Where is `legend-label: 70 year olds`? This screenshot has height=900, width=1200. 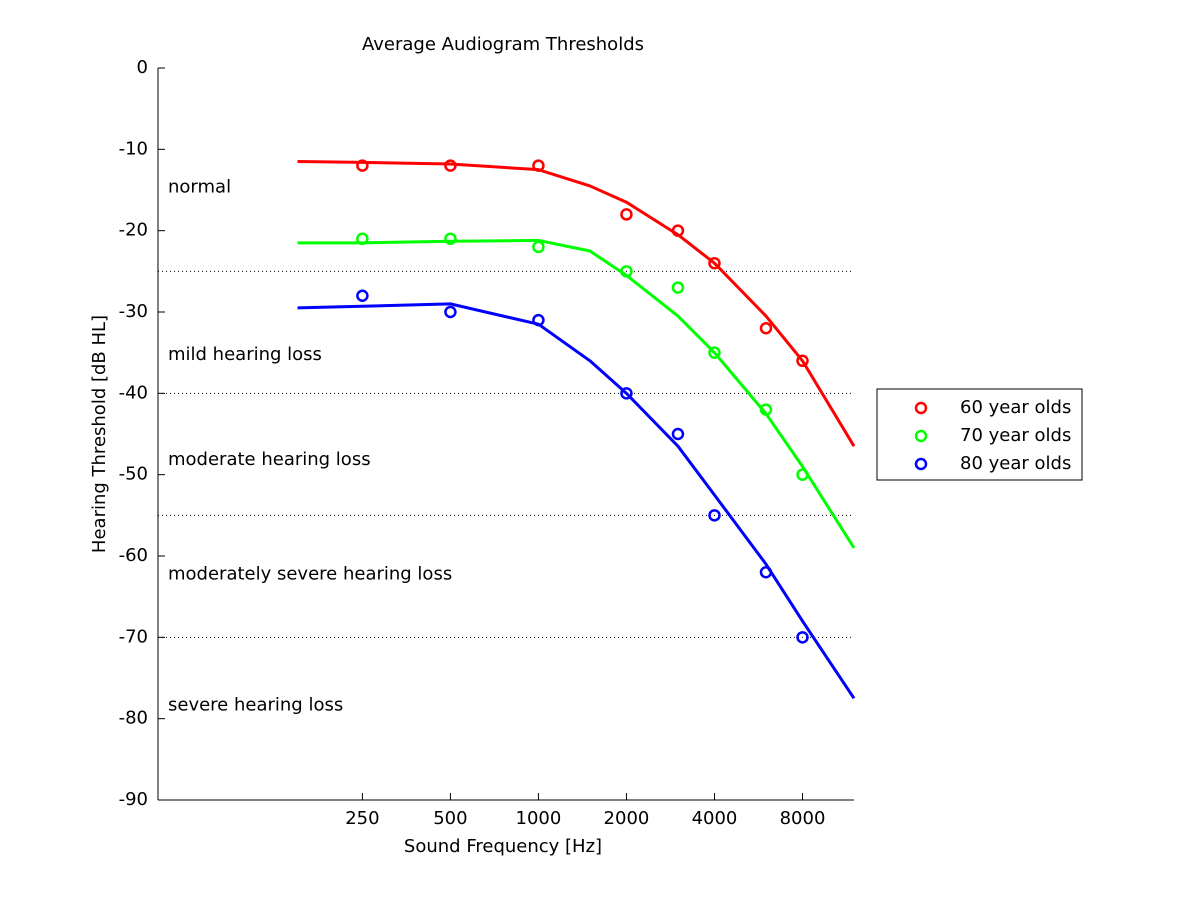 legend-label: 70 year olds is located at coordinates (1015, 435).